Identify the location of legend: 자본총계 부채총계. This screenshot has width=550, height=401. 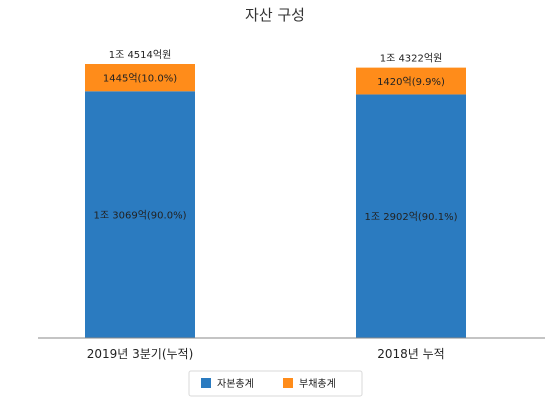
(275, 383).